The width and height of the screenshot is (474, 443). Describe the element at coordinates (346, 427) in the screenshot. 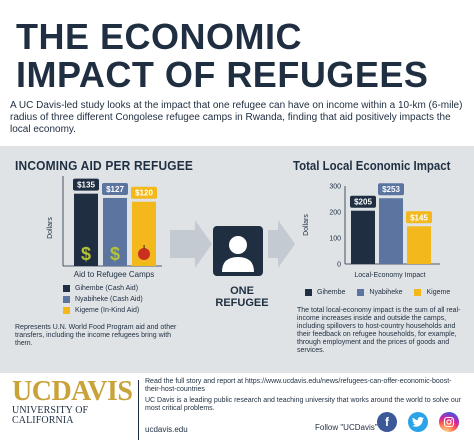

I see `follow-text: Follow "UCDavis"` at that location.